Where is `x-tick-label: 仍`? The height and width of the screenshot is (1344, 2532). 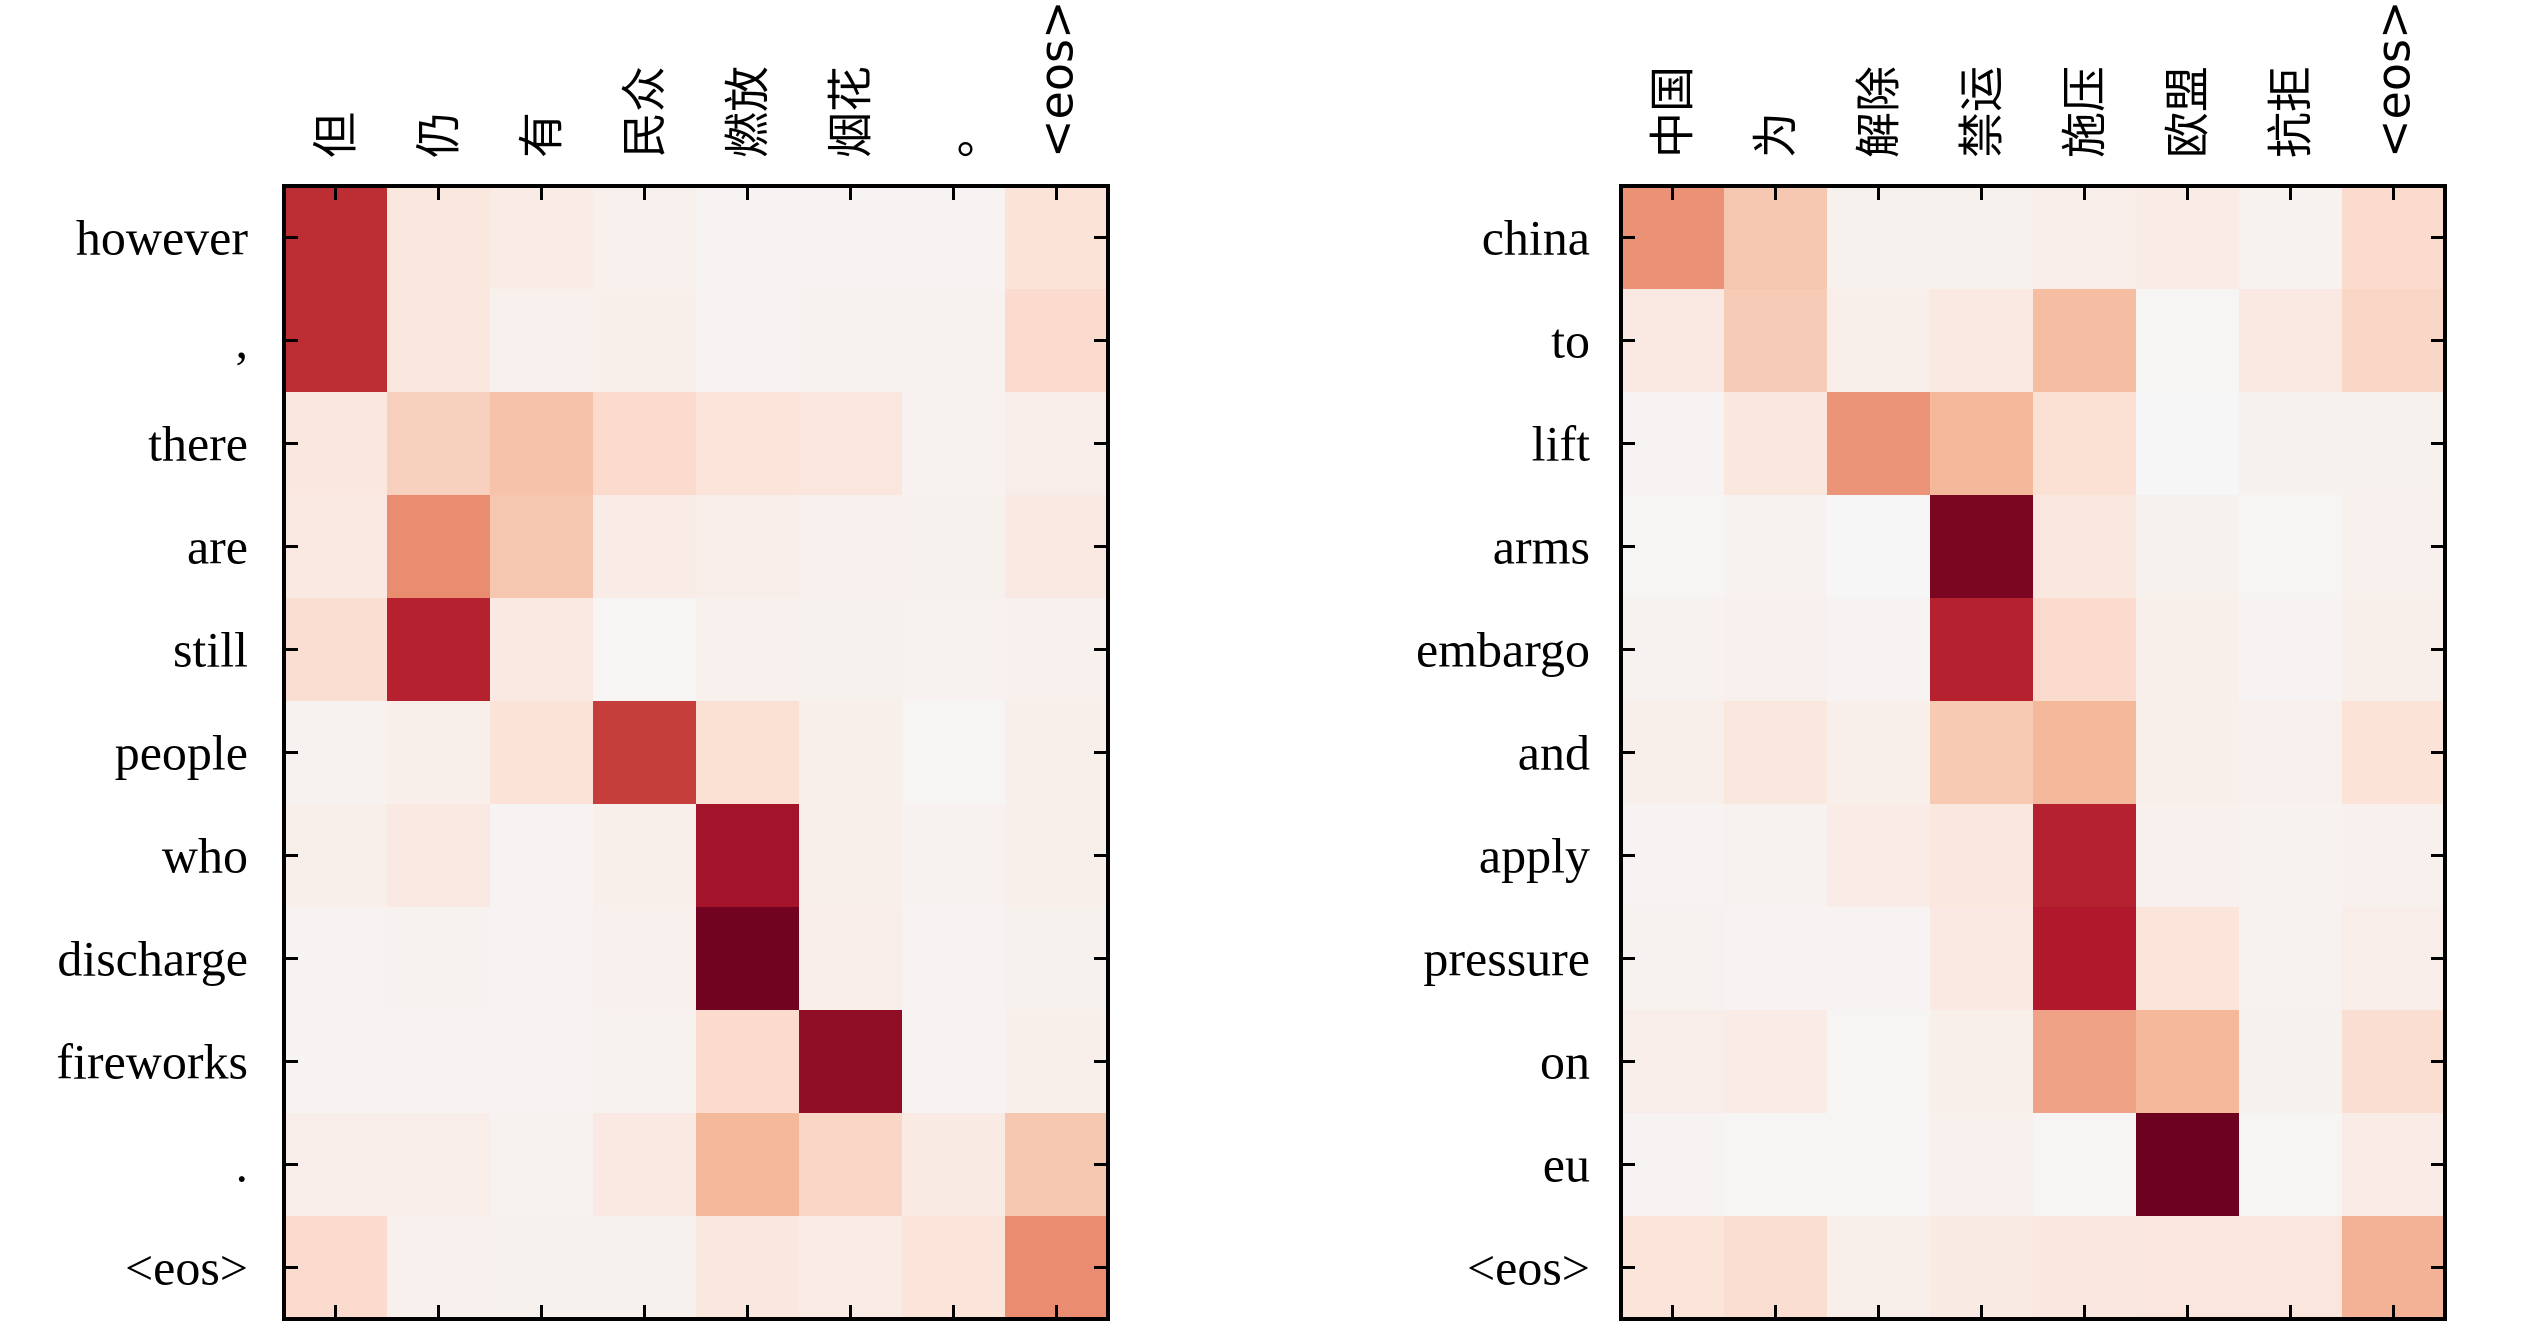 x-tick-label: 仍 is located at coordinates (439, 135).